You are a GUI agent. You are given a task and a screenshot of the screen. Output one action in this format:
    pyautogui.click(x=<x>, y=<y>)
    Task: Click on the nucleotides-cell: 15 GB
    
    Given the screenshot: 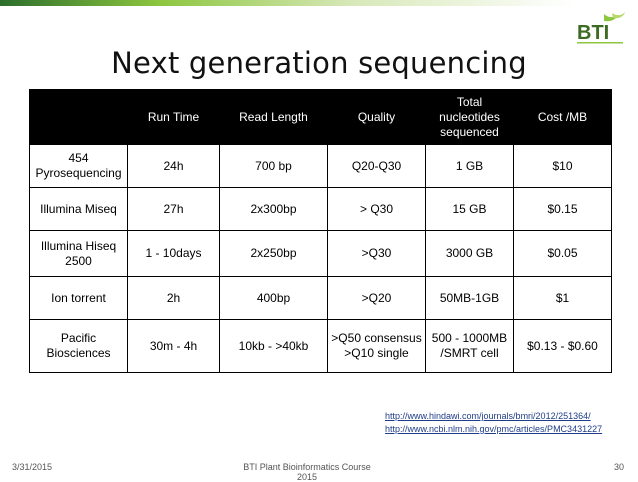 What is the action you would take?
    pyautogui.click(x=469, y=209)
    